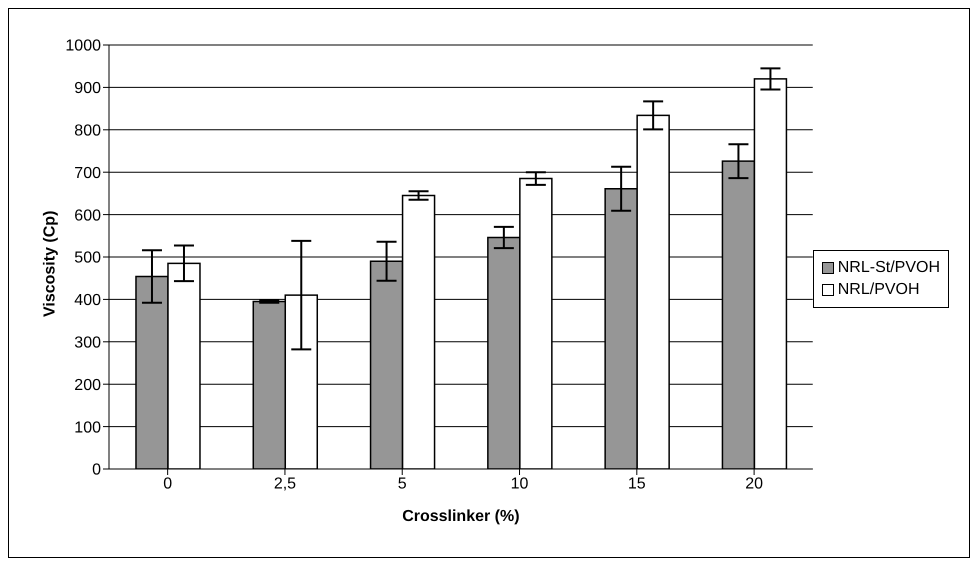  Describe the element at coordinates (50, 263) in the screenshot. I see `y-axis-title: Viscosity (Cp)` at that location.